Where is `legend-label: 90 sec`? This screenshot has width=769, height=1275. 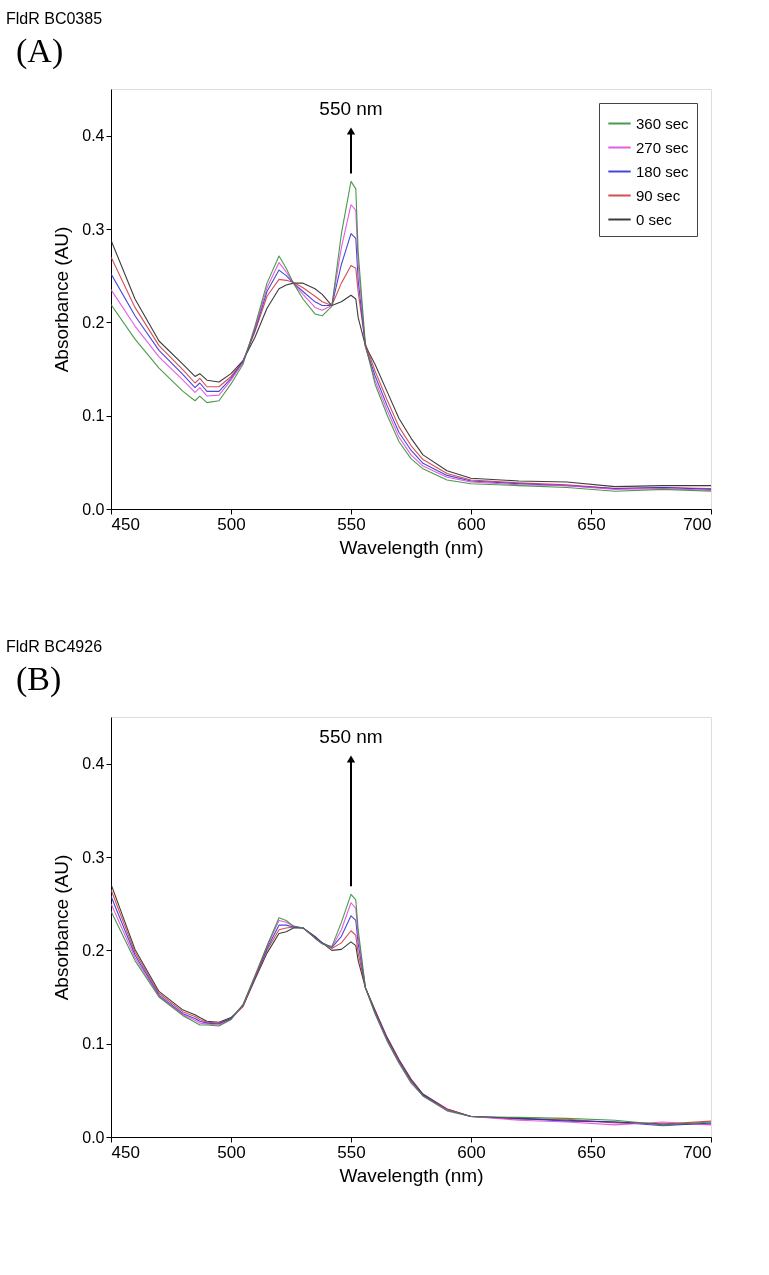
legend-label: 90 sec is located at coordinates (658, 195).